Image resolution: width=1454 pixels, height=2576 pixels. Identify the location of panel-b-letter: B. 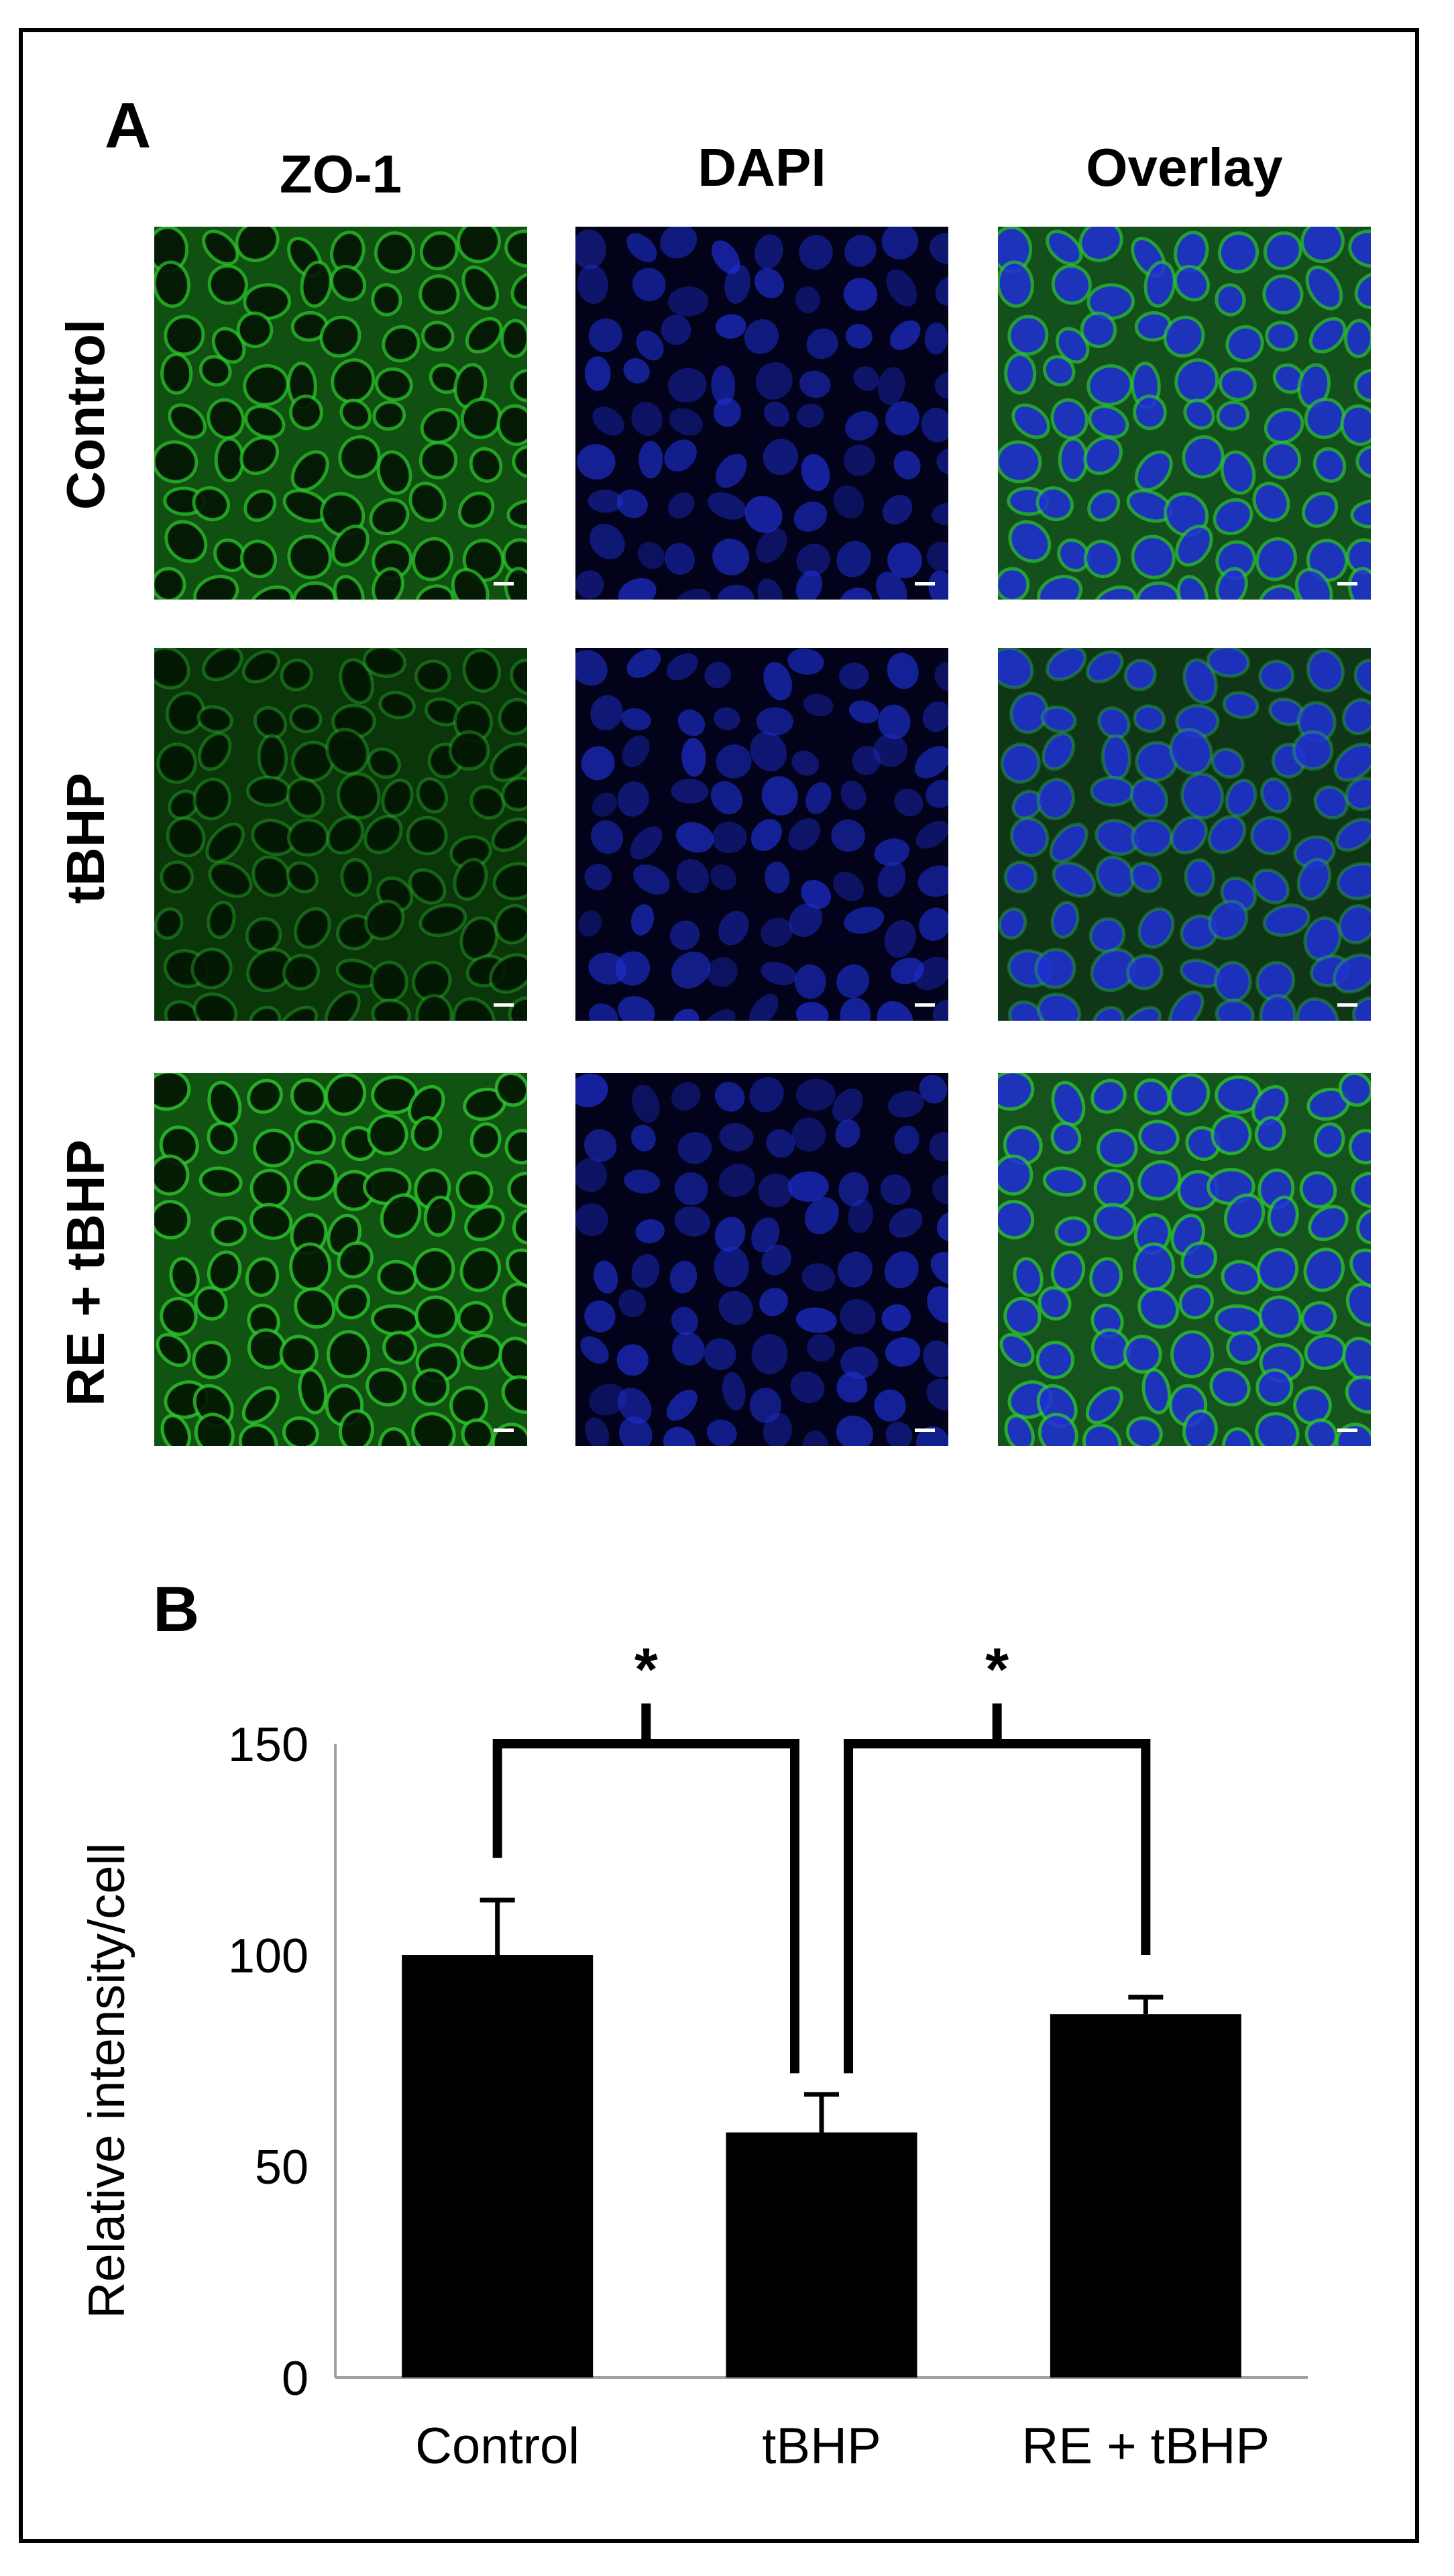
(176, 1609).